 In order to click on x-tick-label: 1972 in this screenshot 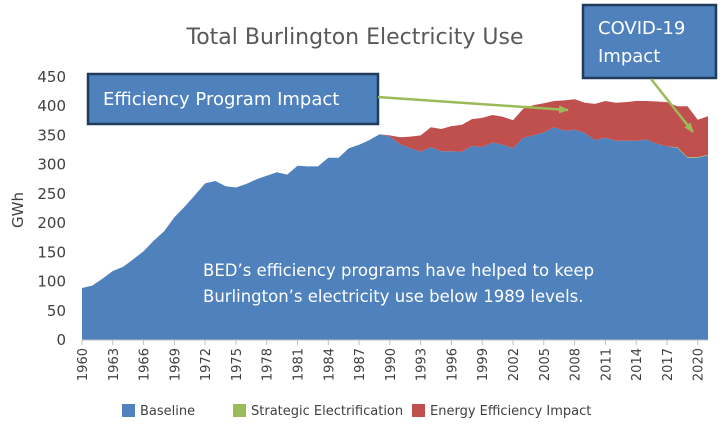, I will do `click(206, 364)`.